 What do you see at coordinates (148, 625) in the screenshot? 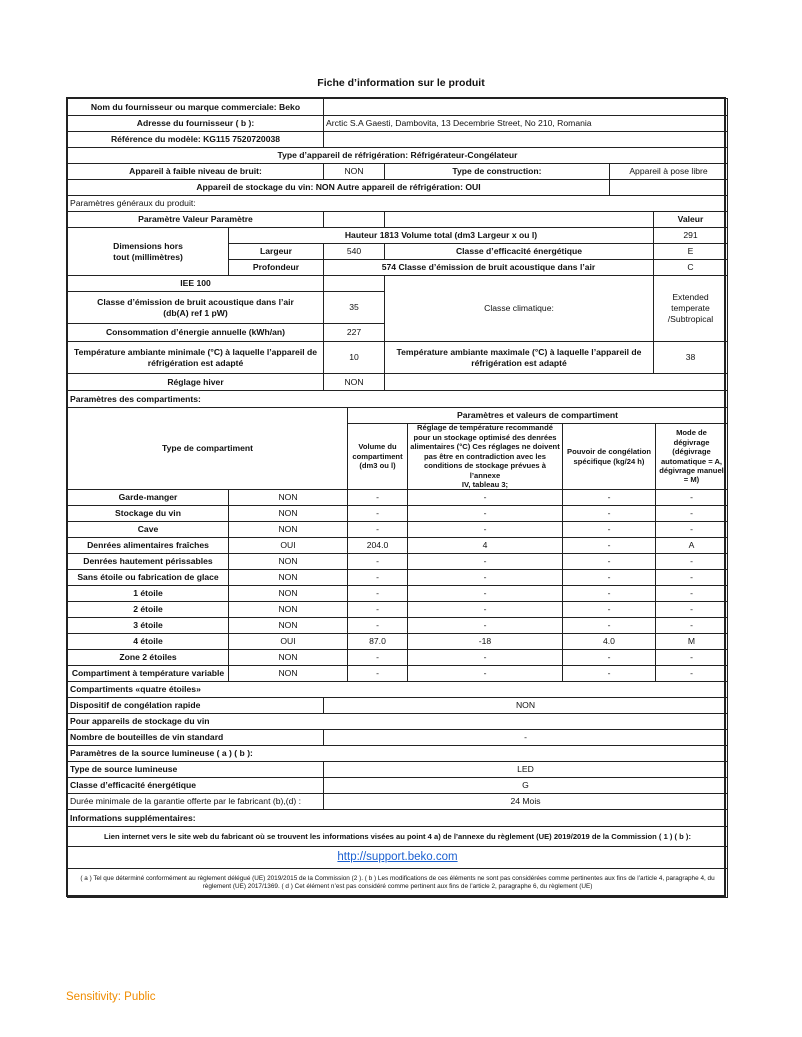
I see `compartment-name: 3 étoile` at bounding box center [148, 625].